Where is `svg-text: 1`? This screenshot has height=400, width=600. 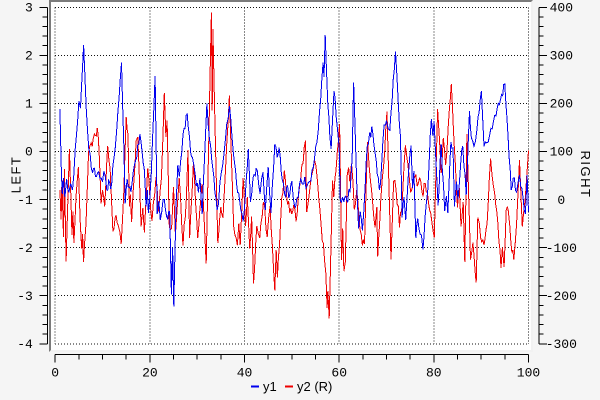 svg-text: 1 is located at coordinates (29, 104).